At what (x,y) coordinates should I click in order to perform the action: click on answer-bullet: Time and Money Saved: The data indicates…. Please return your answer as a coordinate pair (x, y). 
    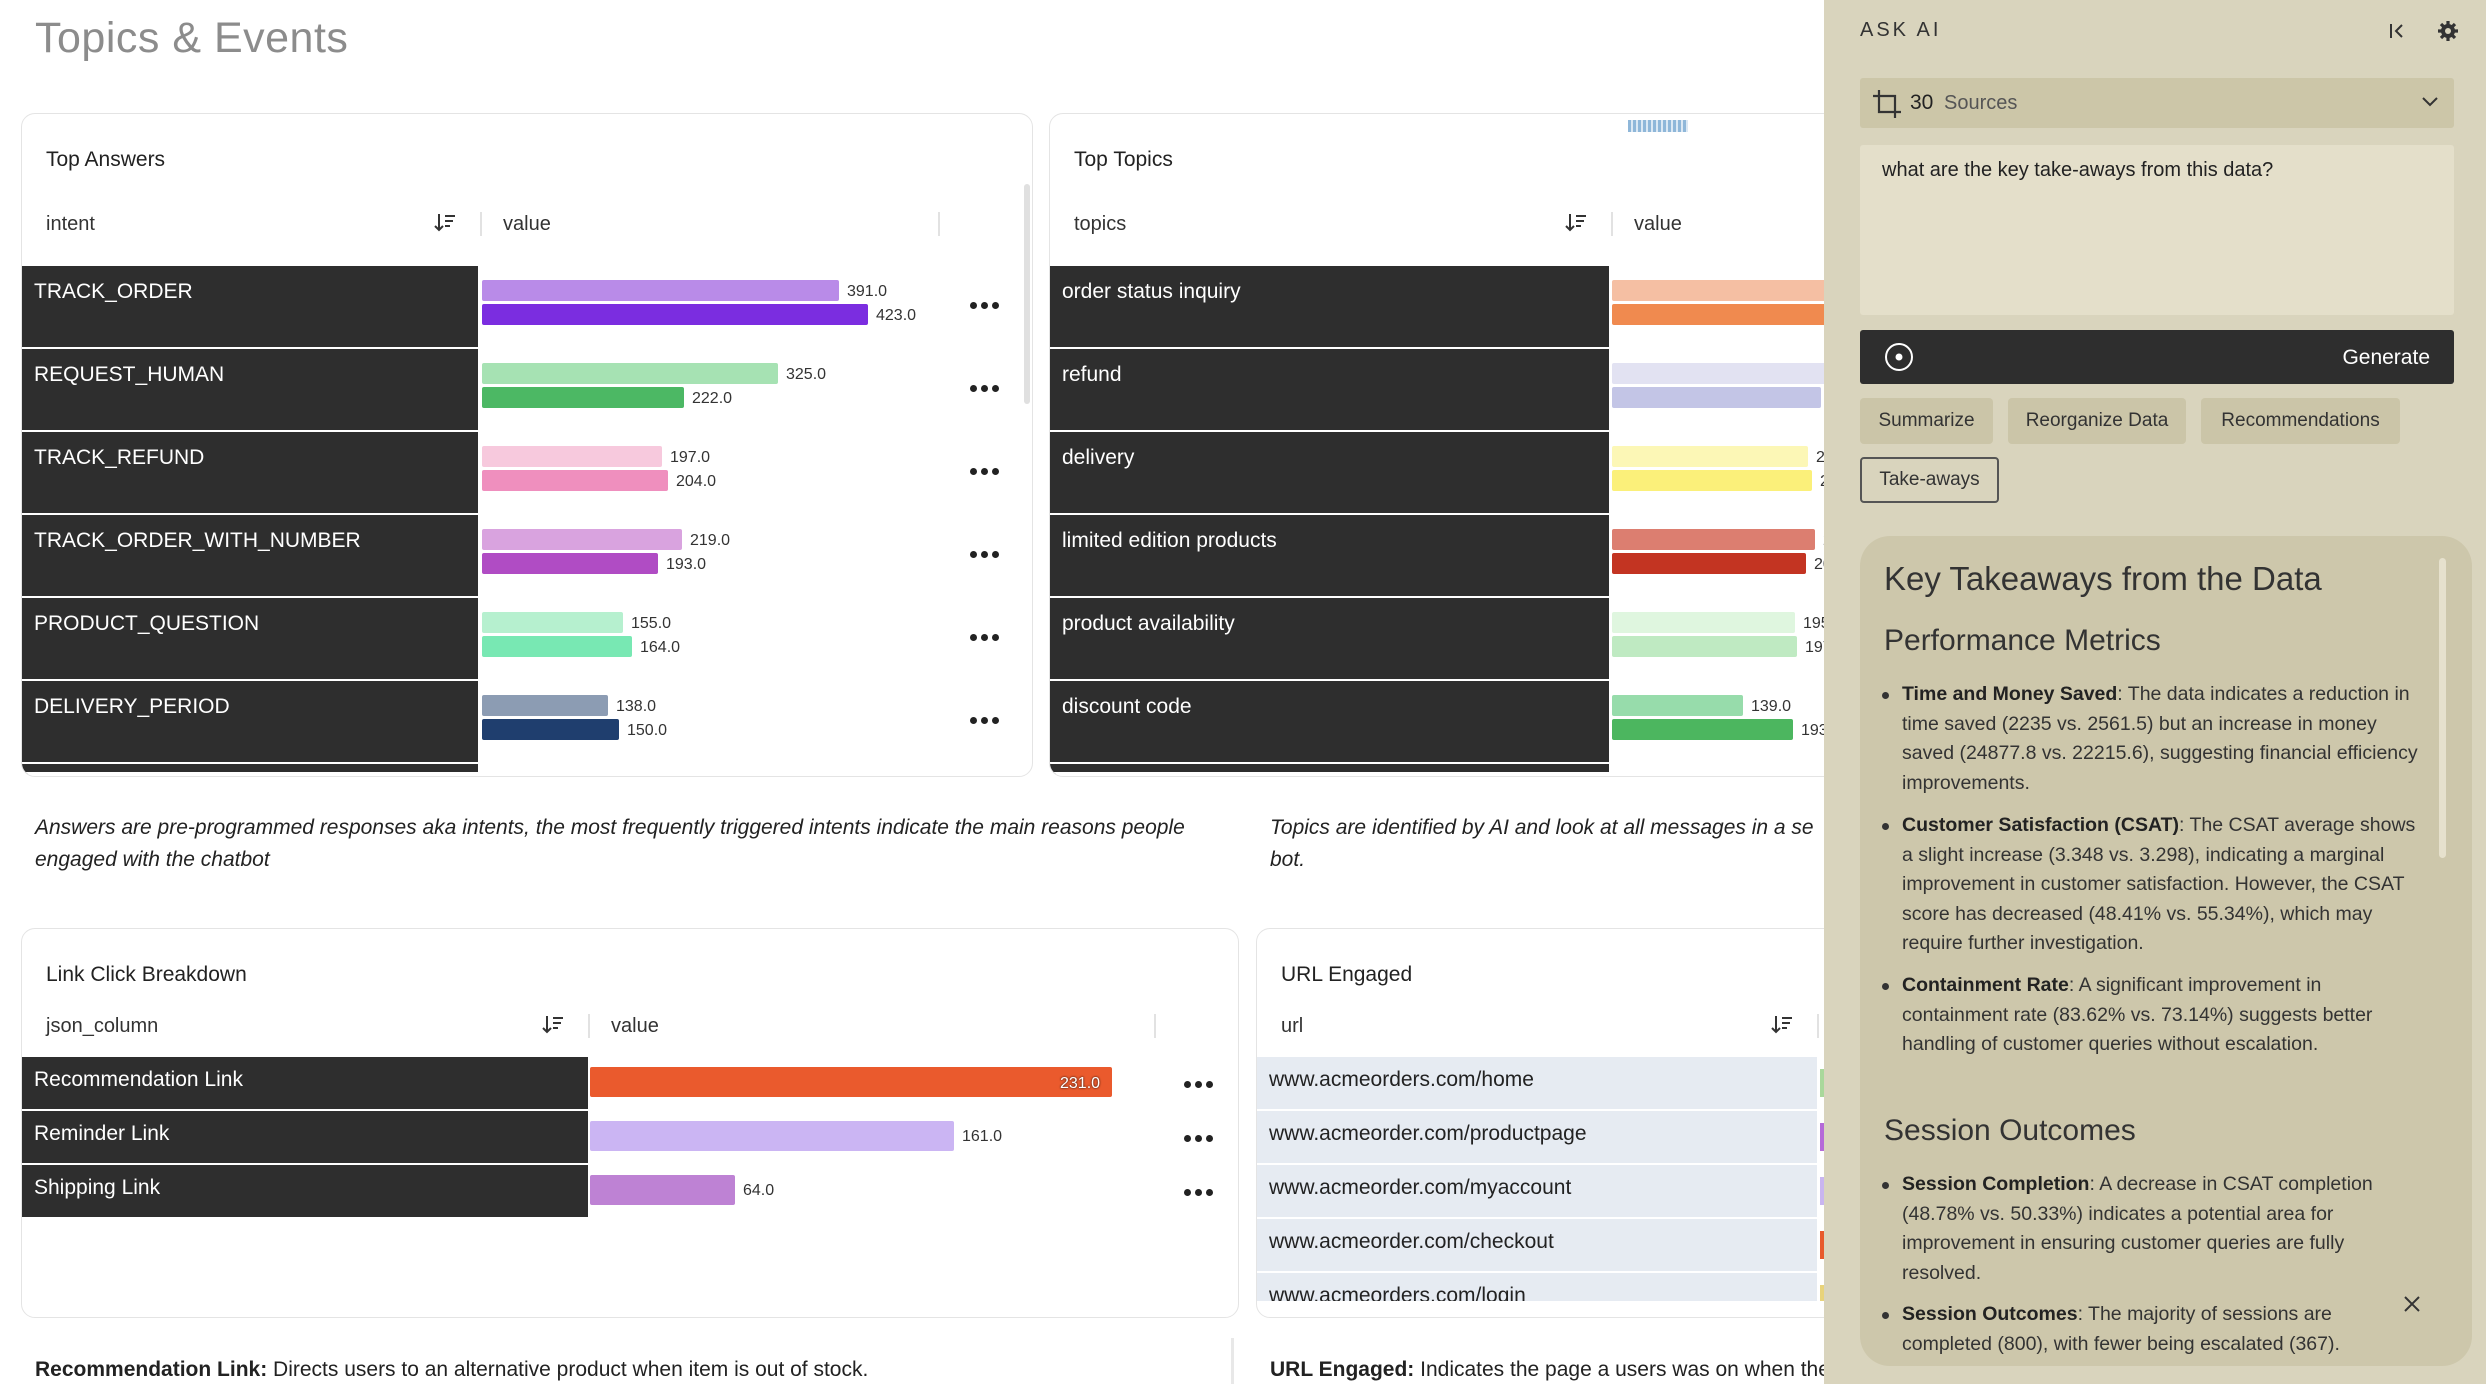
    Looking at the image, I should click on (2152, 739).